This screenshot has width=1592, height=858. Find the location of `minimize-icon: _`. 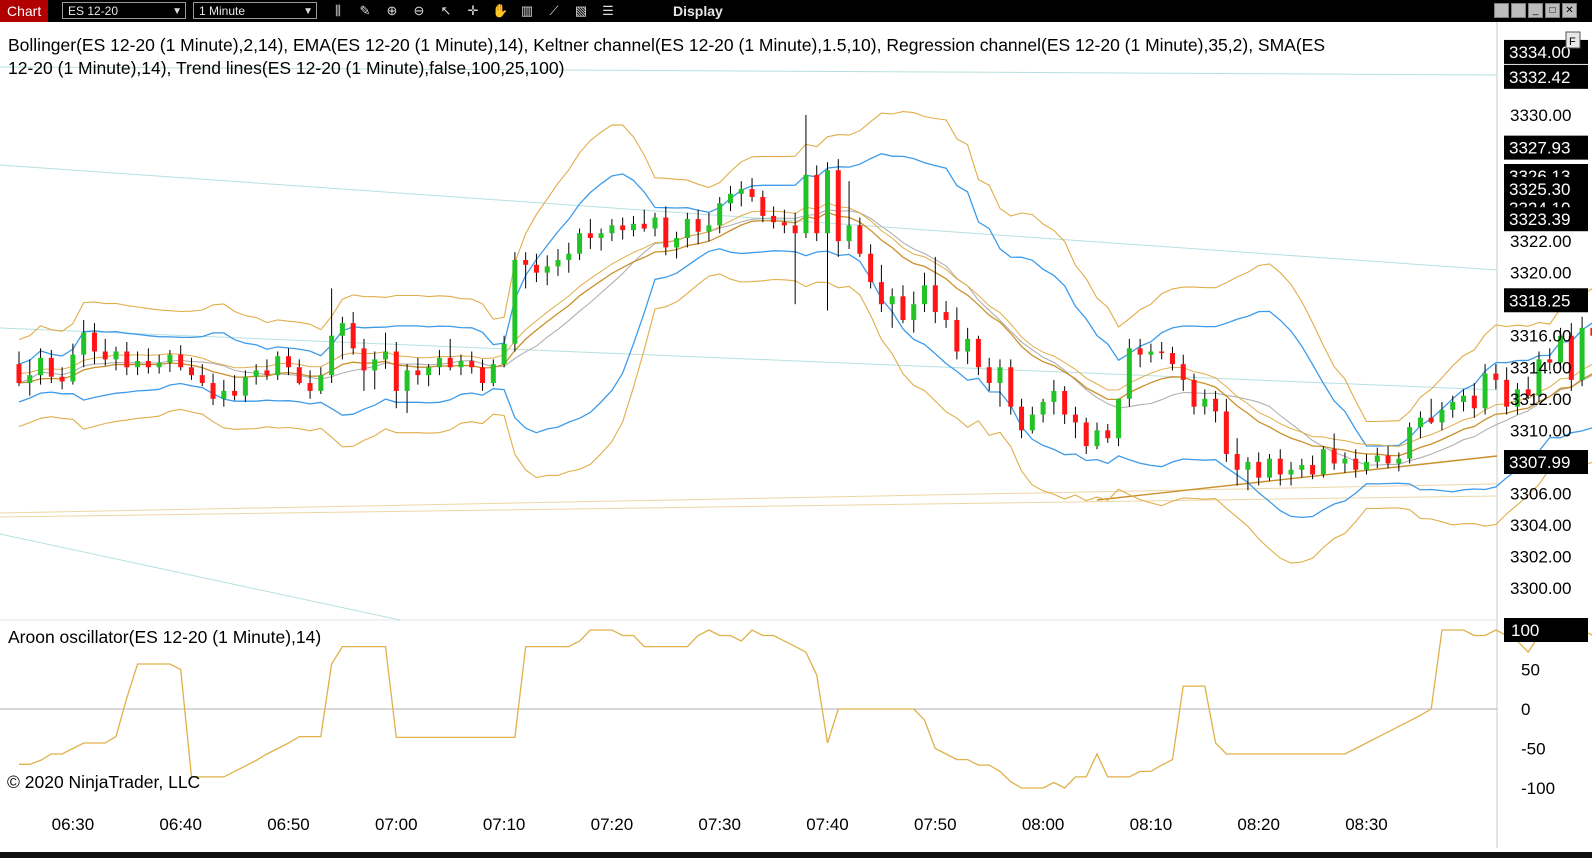

minimize-icon: _ is located at coordinates (1535, 10).